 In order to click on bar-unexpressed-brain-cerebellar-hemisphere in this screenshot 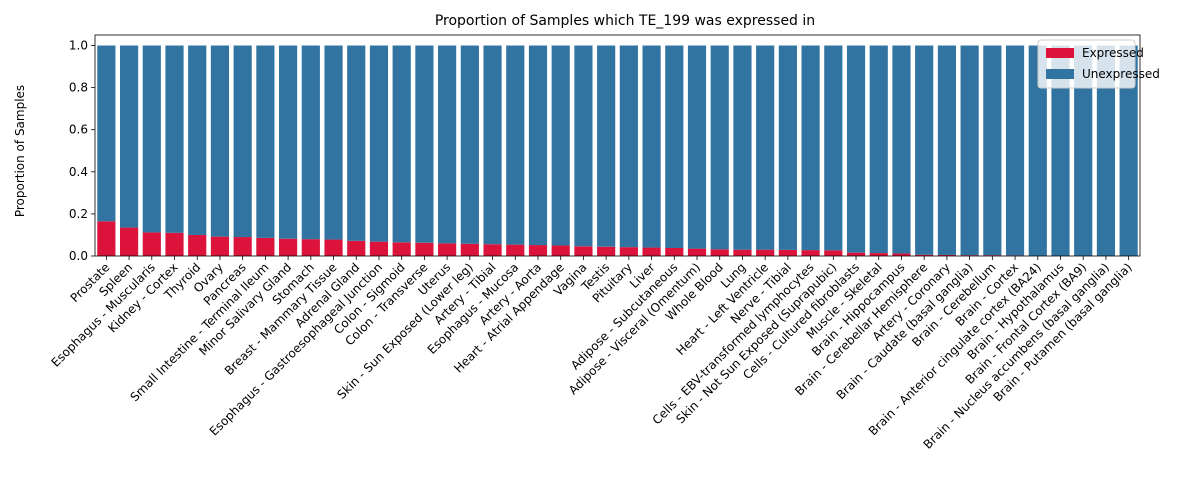, I will do `click(924, 150)`.